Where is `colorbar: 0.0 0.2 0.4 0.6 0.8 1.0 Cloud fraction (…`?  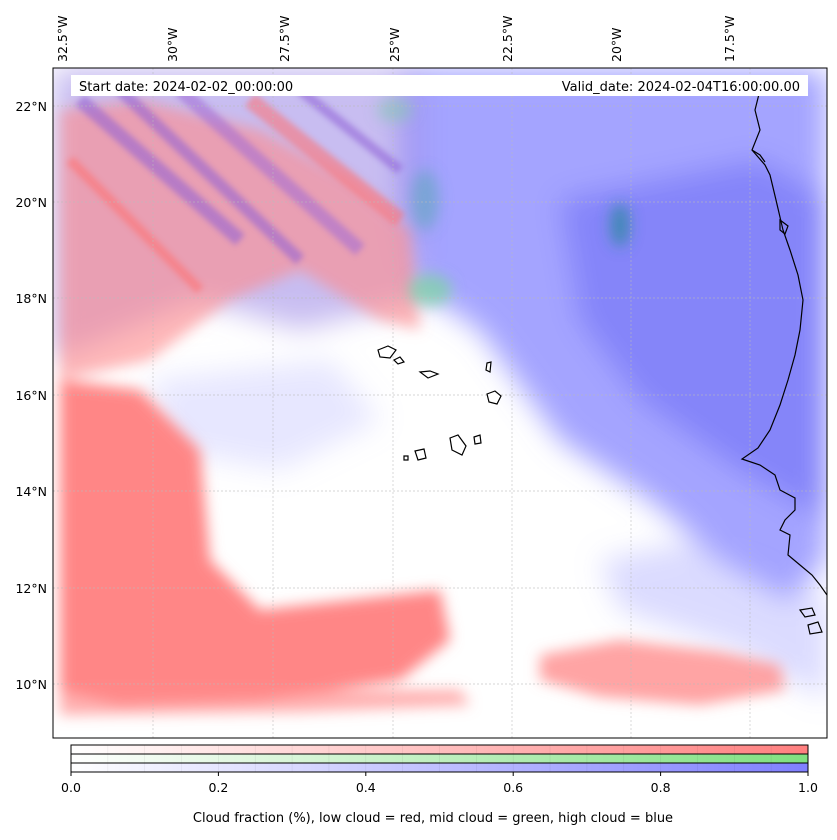
colorbar: 0.0 0.2 0.4 0.6 0.8 1.0 Cloud fraction (… is located at coordinates (439, 785).